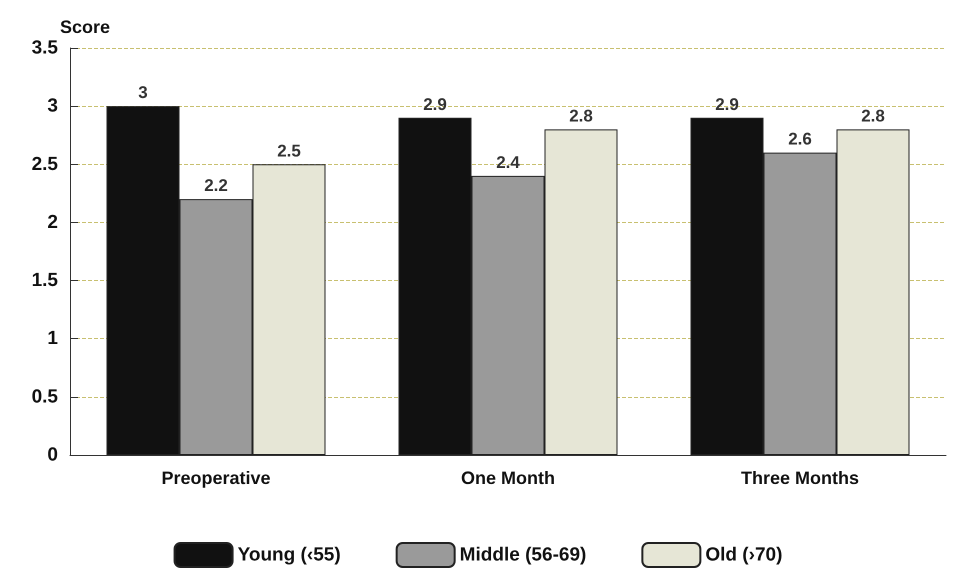 This screenshot has width=959, height=585. What do you see at coordinates (52, 106) in the screenshot?
I see `y-tick-label: 3` at bounding box center [52, 106].